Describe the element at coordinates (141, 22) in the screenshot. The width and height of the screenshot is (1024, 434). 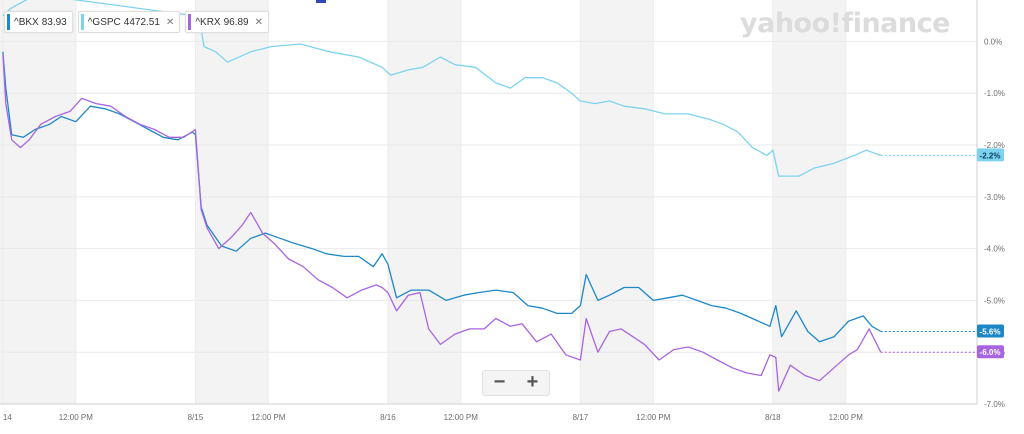
I see `legend-price: 4472.51` at that location.